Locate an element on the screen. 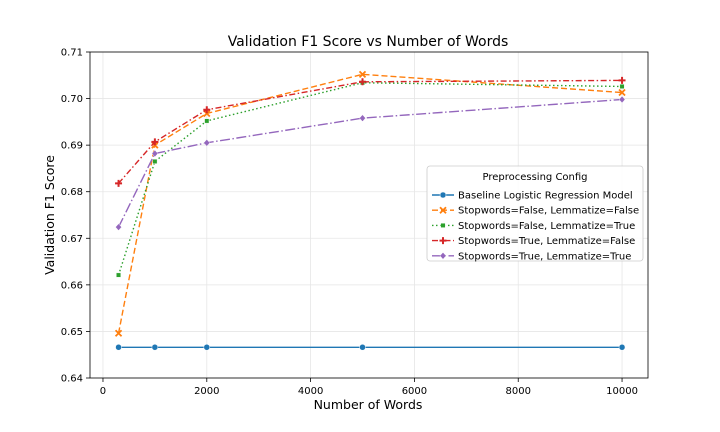  legend-box is located at coordinates (535, 213).